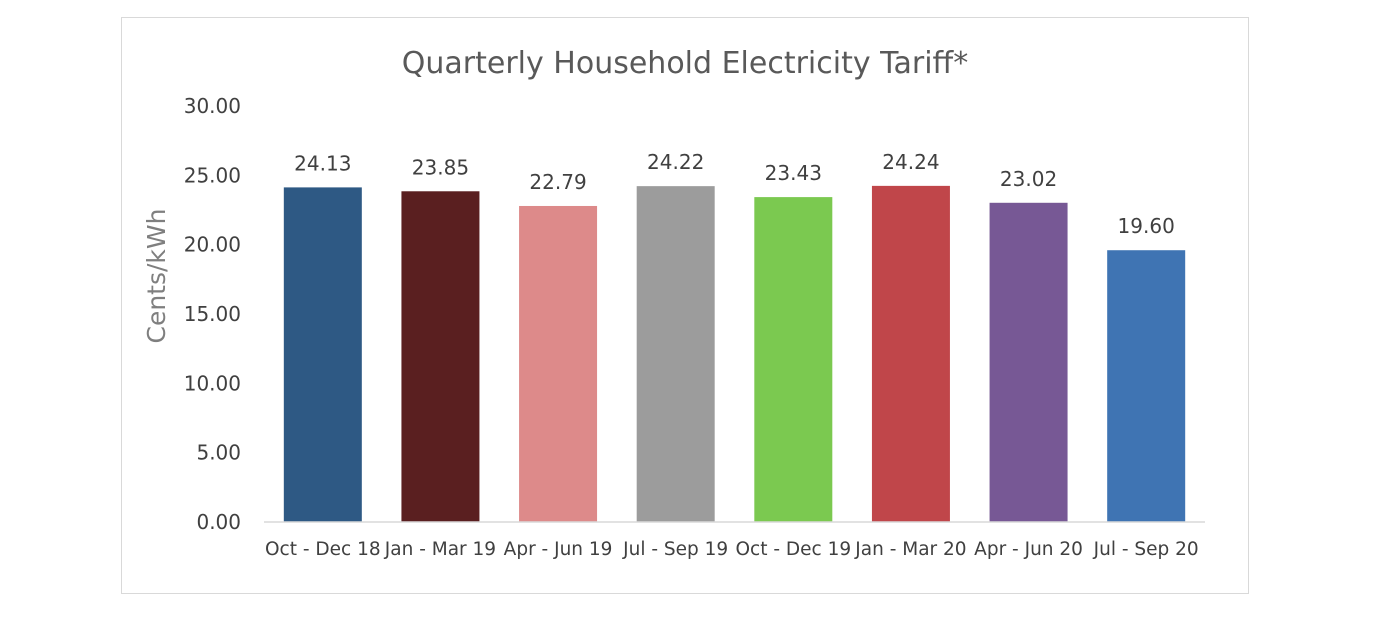  I want to click on y-tick-label: 10.00, so click(212, 383).